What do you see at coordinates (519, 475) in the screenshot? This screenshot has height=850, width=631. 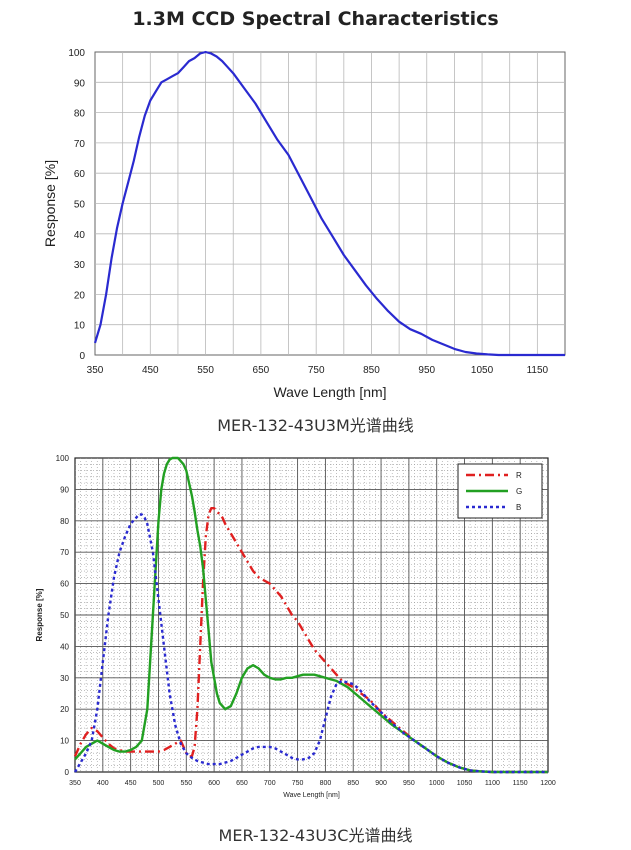 I see `legend-label-r: R` at bounding box center [519, 475].